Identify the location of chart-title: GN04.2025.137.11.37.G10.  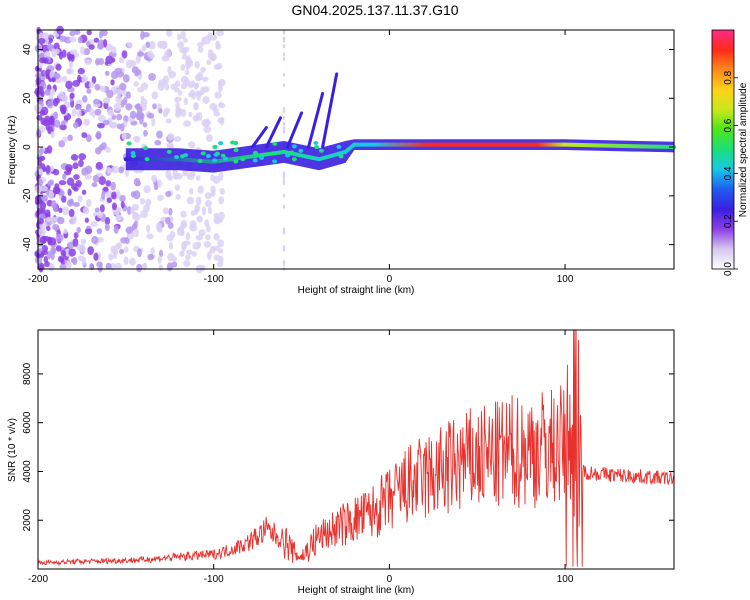
(375, 10).